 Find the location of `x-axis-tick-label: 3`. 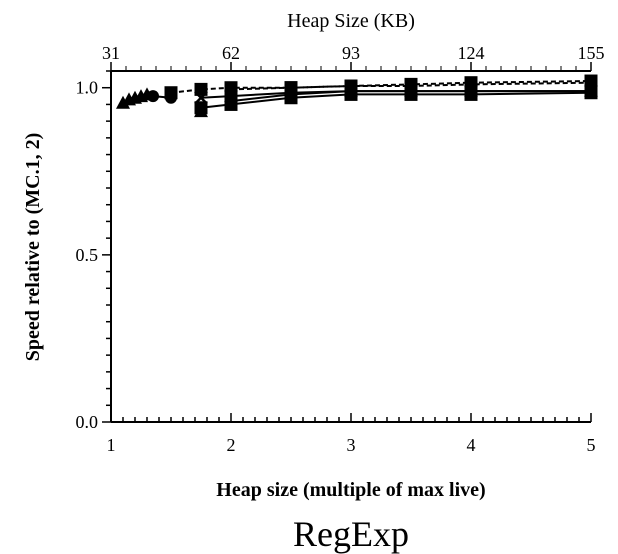

x-axis-tick-label: 3 is located at coordinates (351, 445).